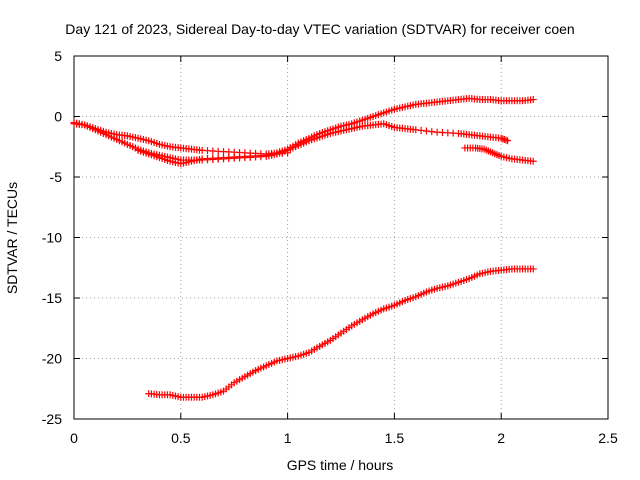 This screenshot has width=640, height=480. What do you see at coordinates (213, 157) in the screenshot?
I see `series-arc-lower-start` at bounding box center [213, 157].